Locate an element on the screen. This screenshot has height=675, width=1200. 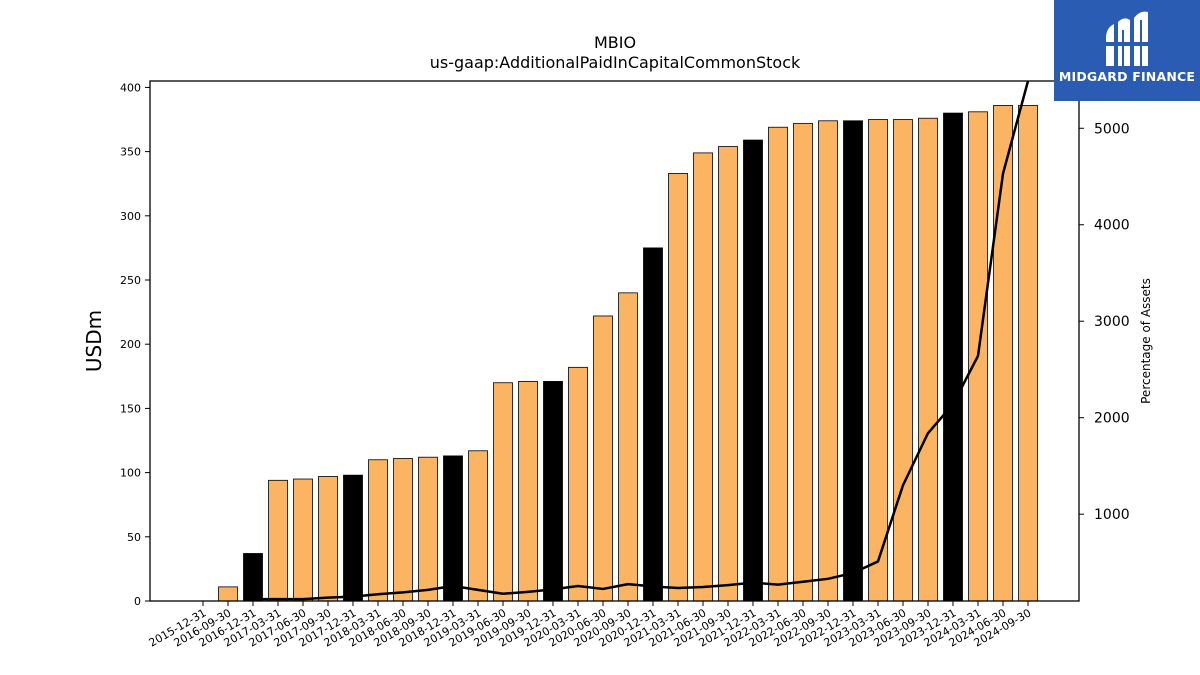
y-tick-label: 0 is located at coordinates (137, 601).